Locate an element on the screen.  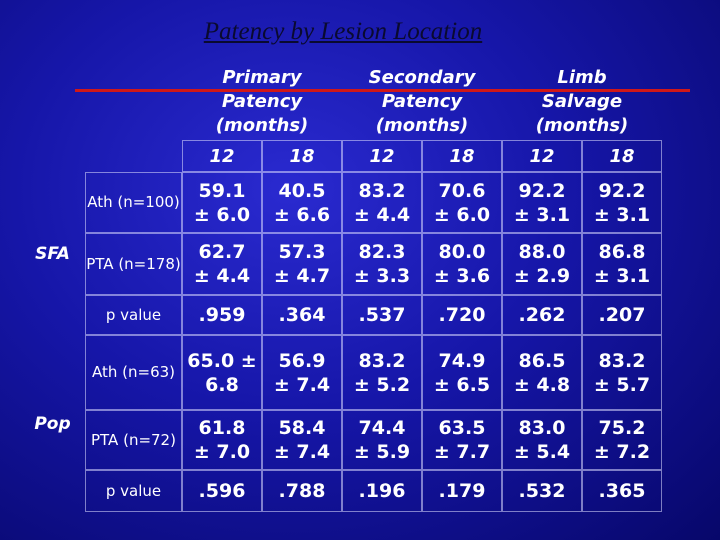
row-label: PTA (n=72) is located at coordinates (133, 440).